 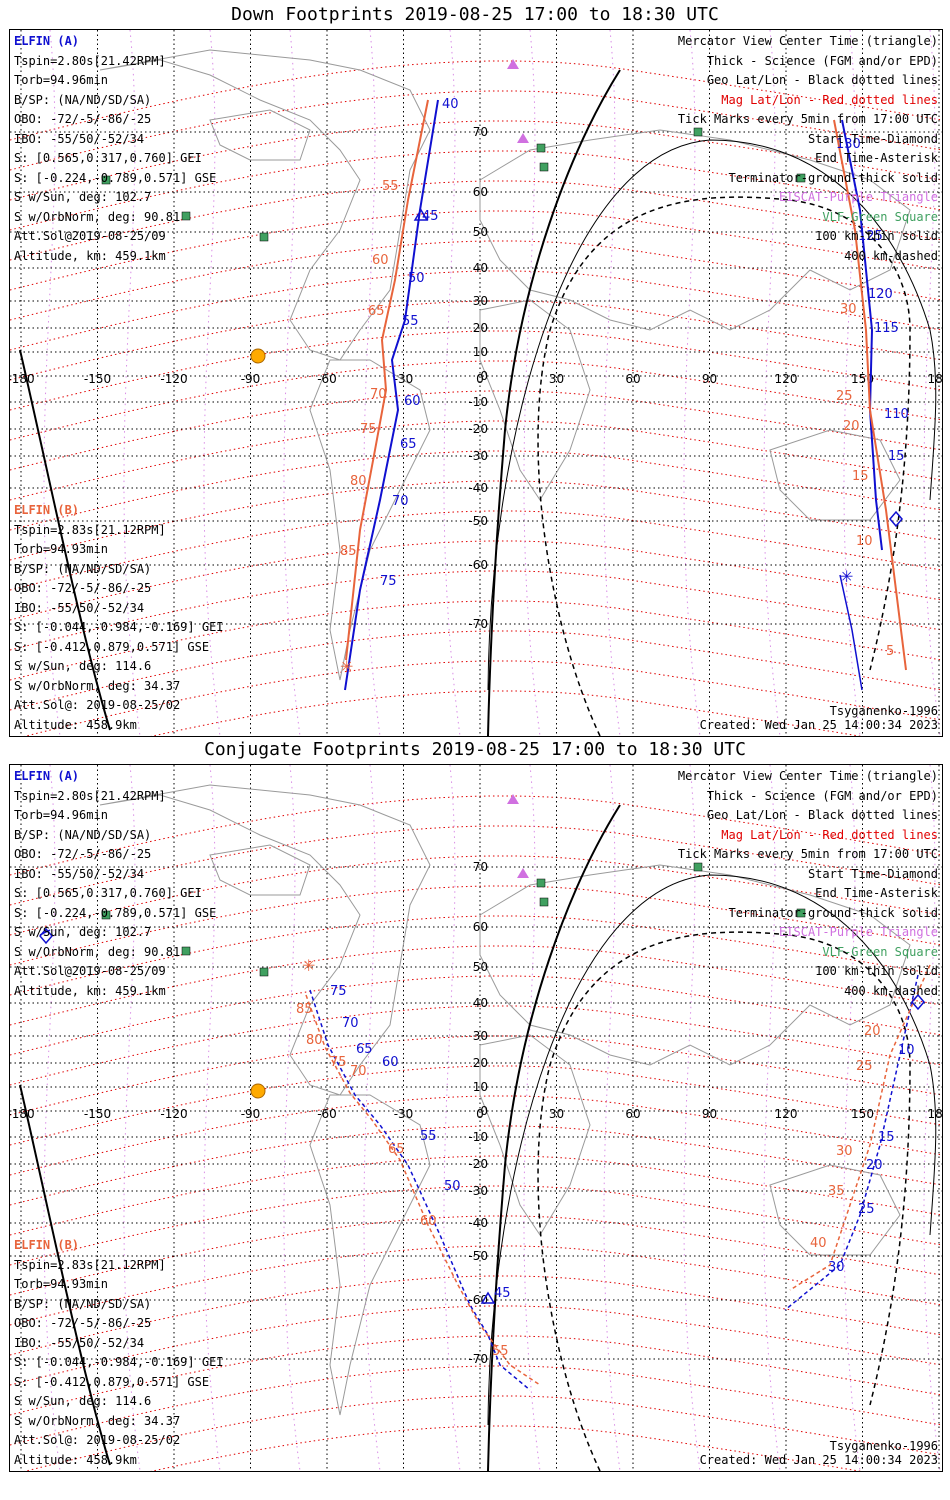 What do you see at coordinates (97, 705) in the screenshot?
I see `sat-b-line: Att.Sol@: 2019-08-25/02` at bounding box center [97, 705].